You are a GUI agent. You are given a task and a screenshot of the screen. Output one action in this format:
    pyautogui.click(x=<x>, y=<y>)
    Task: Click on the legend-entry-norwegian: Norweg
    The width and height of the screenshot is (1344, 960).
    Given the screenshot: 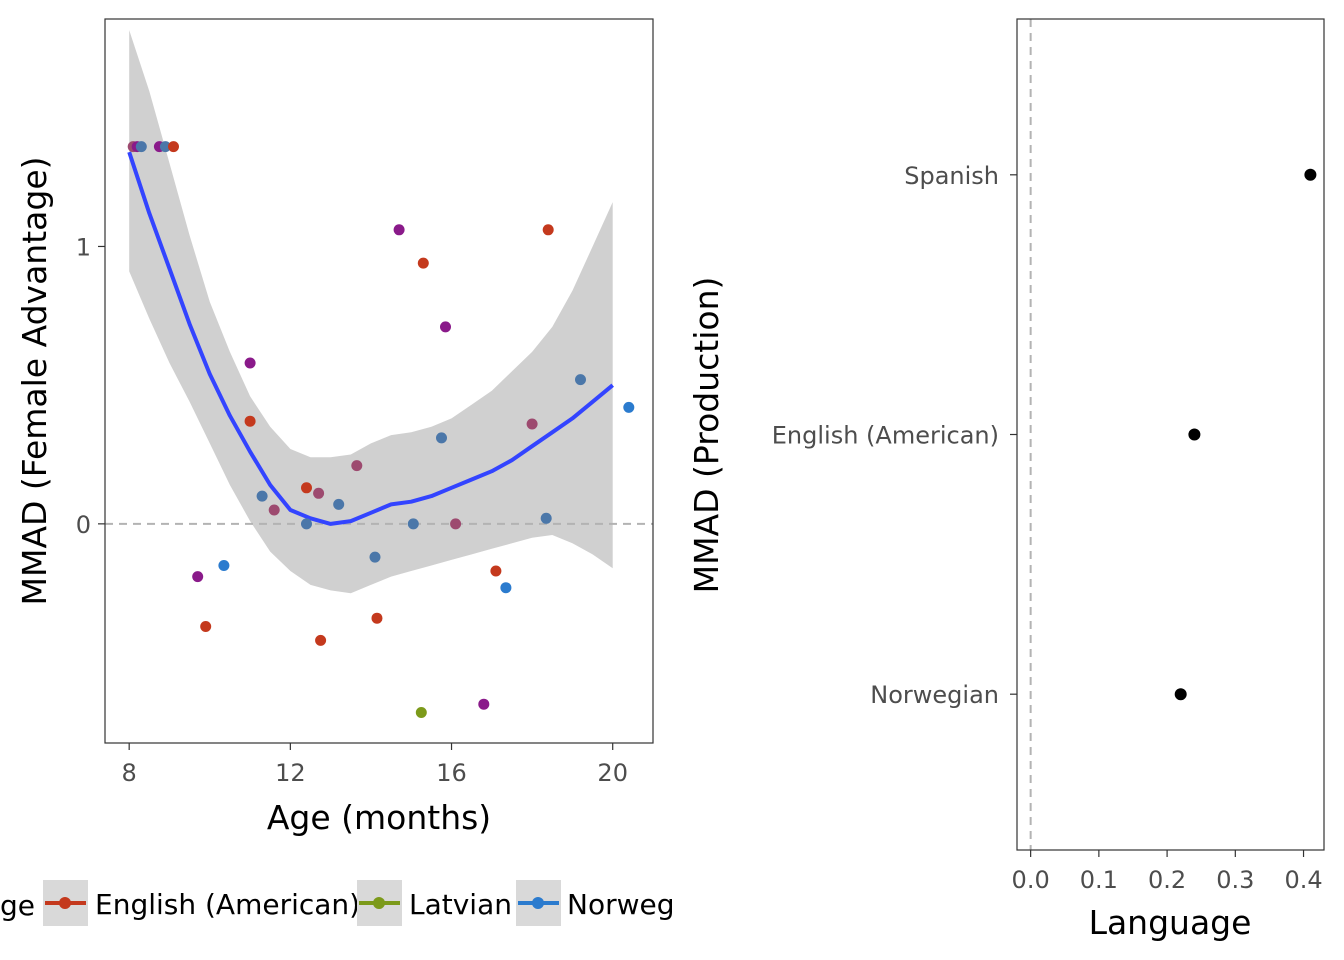 What is the action you would take?
    pyautogui.click(x=595, y=903)
    